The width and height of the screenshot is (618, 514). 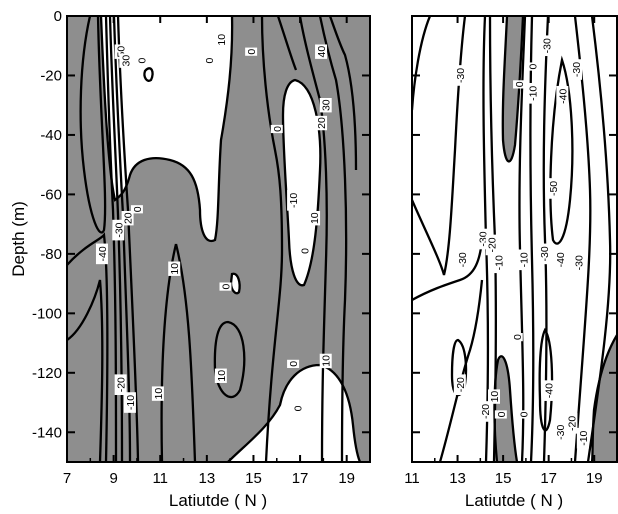 What do you see at coordinates (121, 384) in the screenshot?
I see `left-contour-label: -20` at bounding box center [121, 384].